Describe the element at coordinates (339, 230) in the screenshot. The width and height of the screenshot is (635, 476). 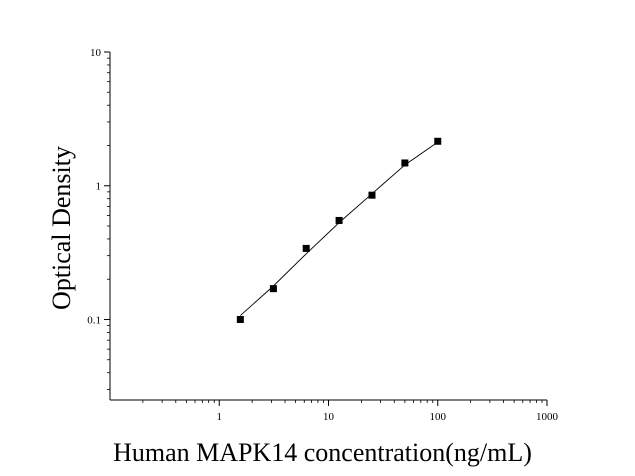
I see `data-points` at that location.